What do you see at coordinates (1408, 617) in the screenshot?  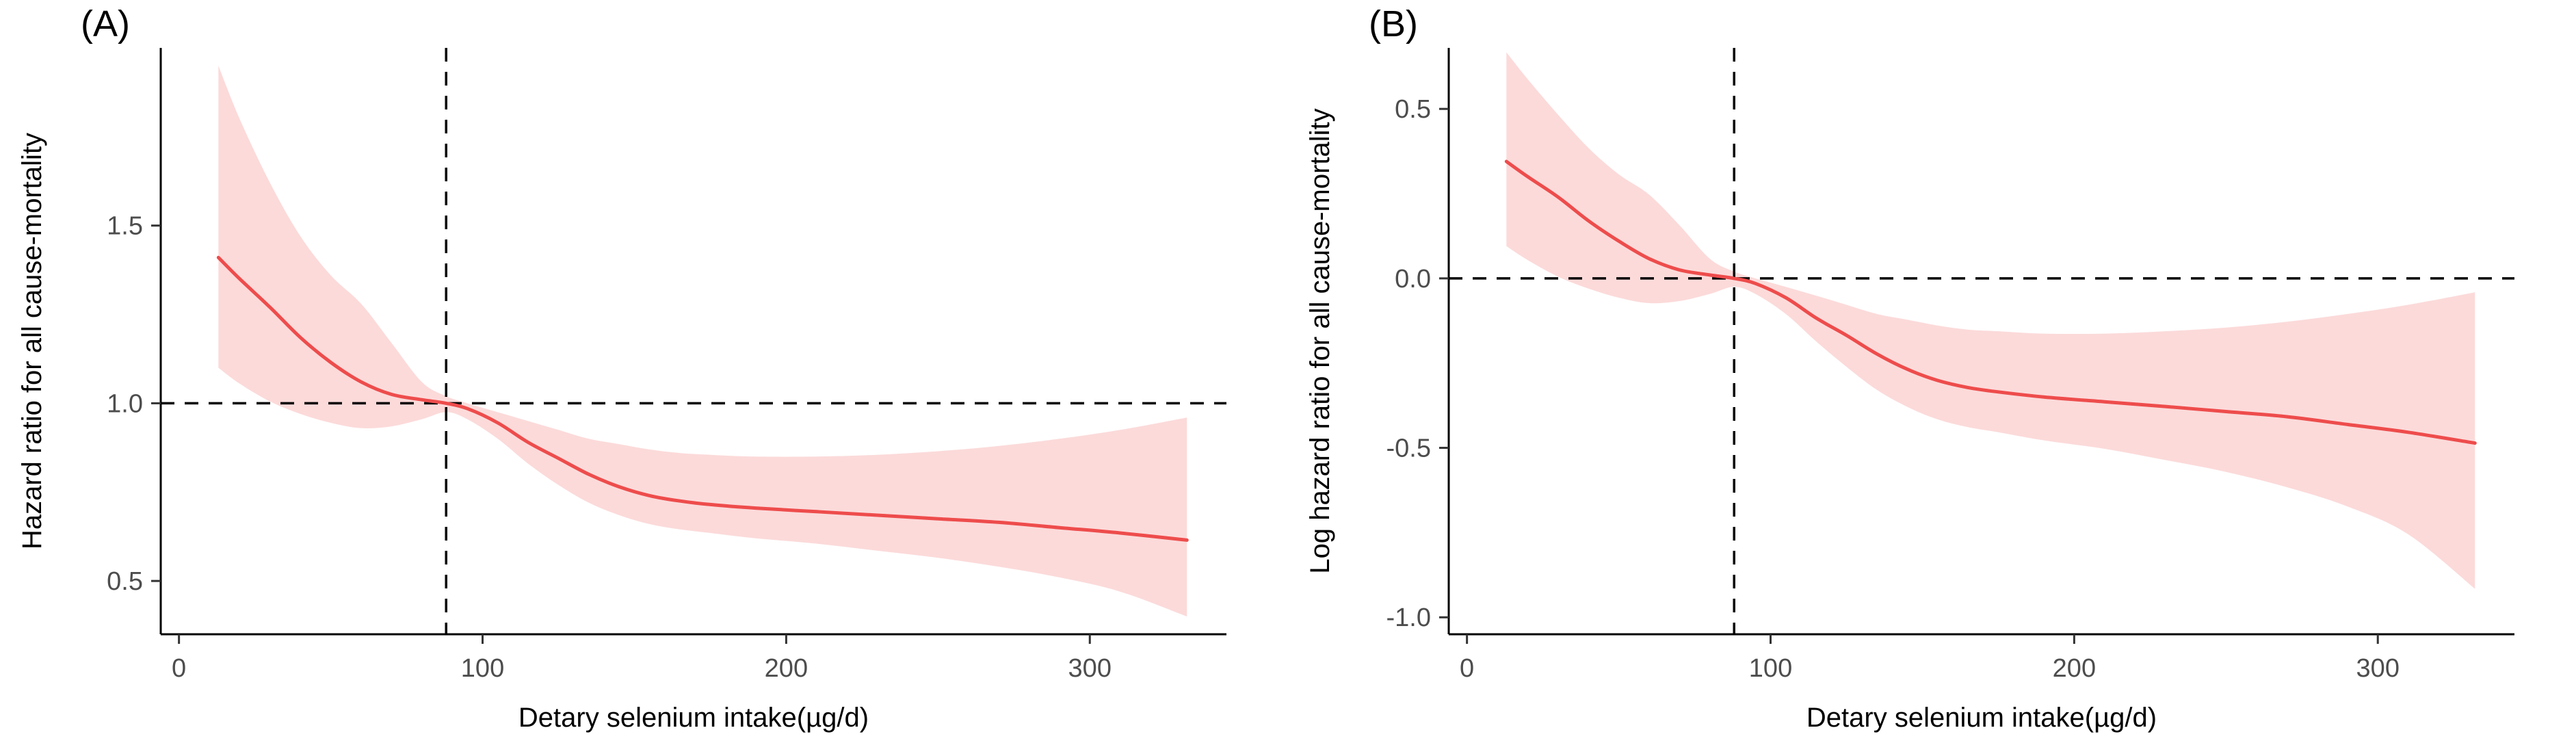 I see `y-tick-label: -1.0` at bounding box center [1408, 617].